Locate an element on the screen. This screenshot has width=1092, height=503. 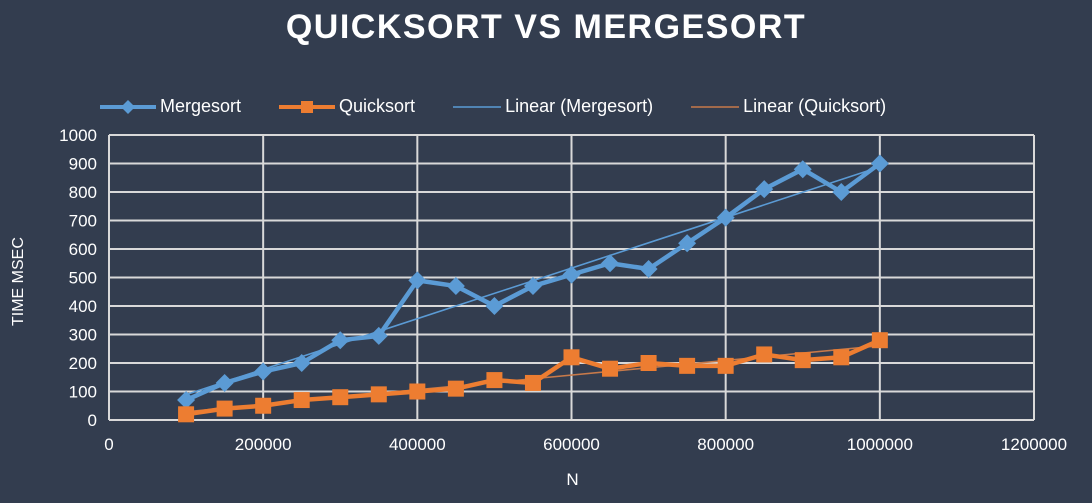
y-tick-label: 300 is located at coordinates (83, 335).